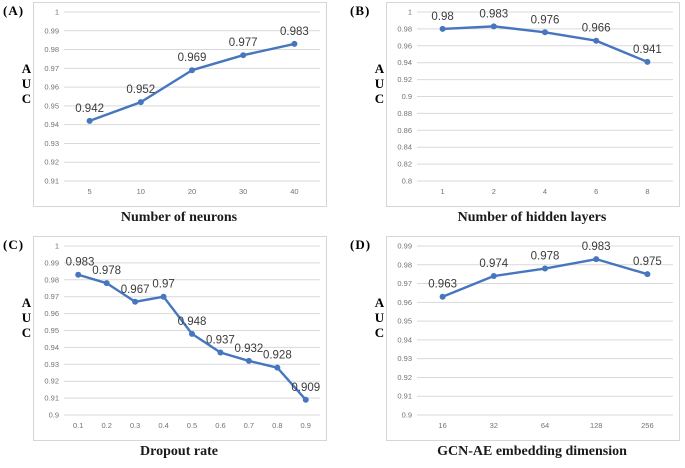 The image size is (685, 468). What do you see at coordinates (163, 425) in the screenshot?
I see `svg-text: 0.4` at bounding box center [163, 425].